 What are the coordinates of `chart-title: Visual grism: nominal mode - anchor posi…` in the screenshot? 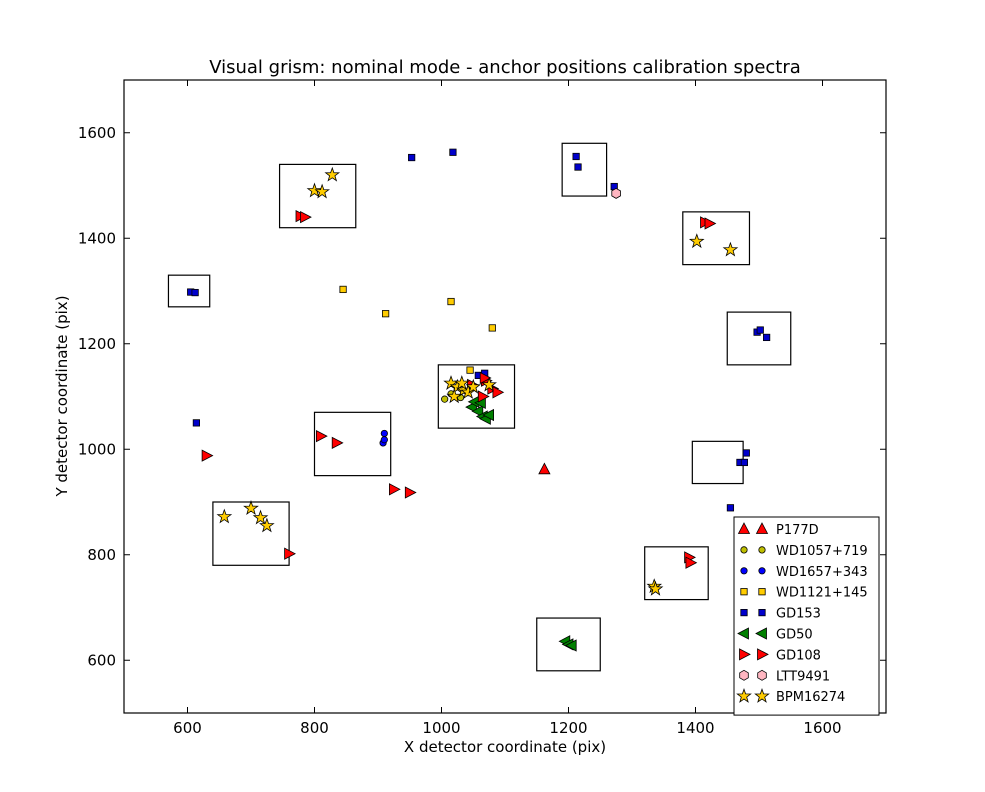 It's located at (505, 67).